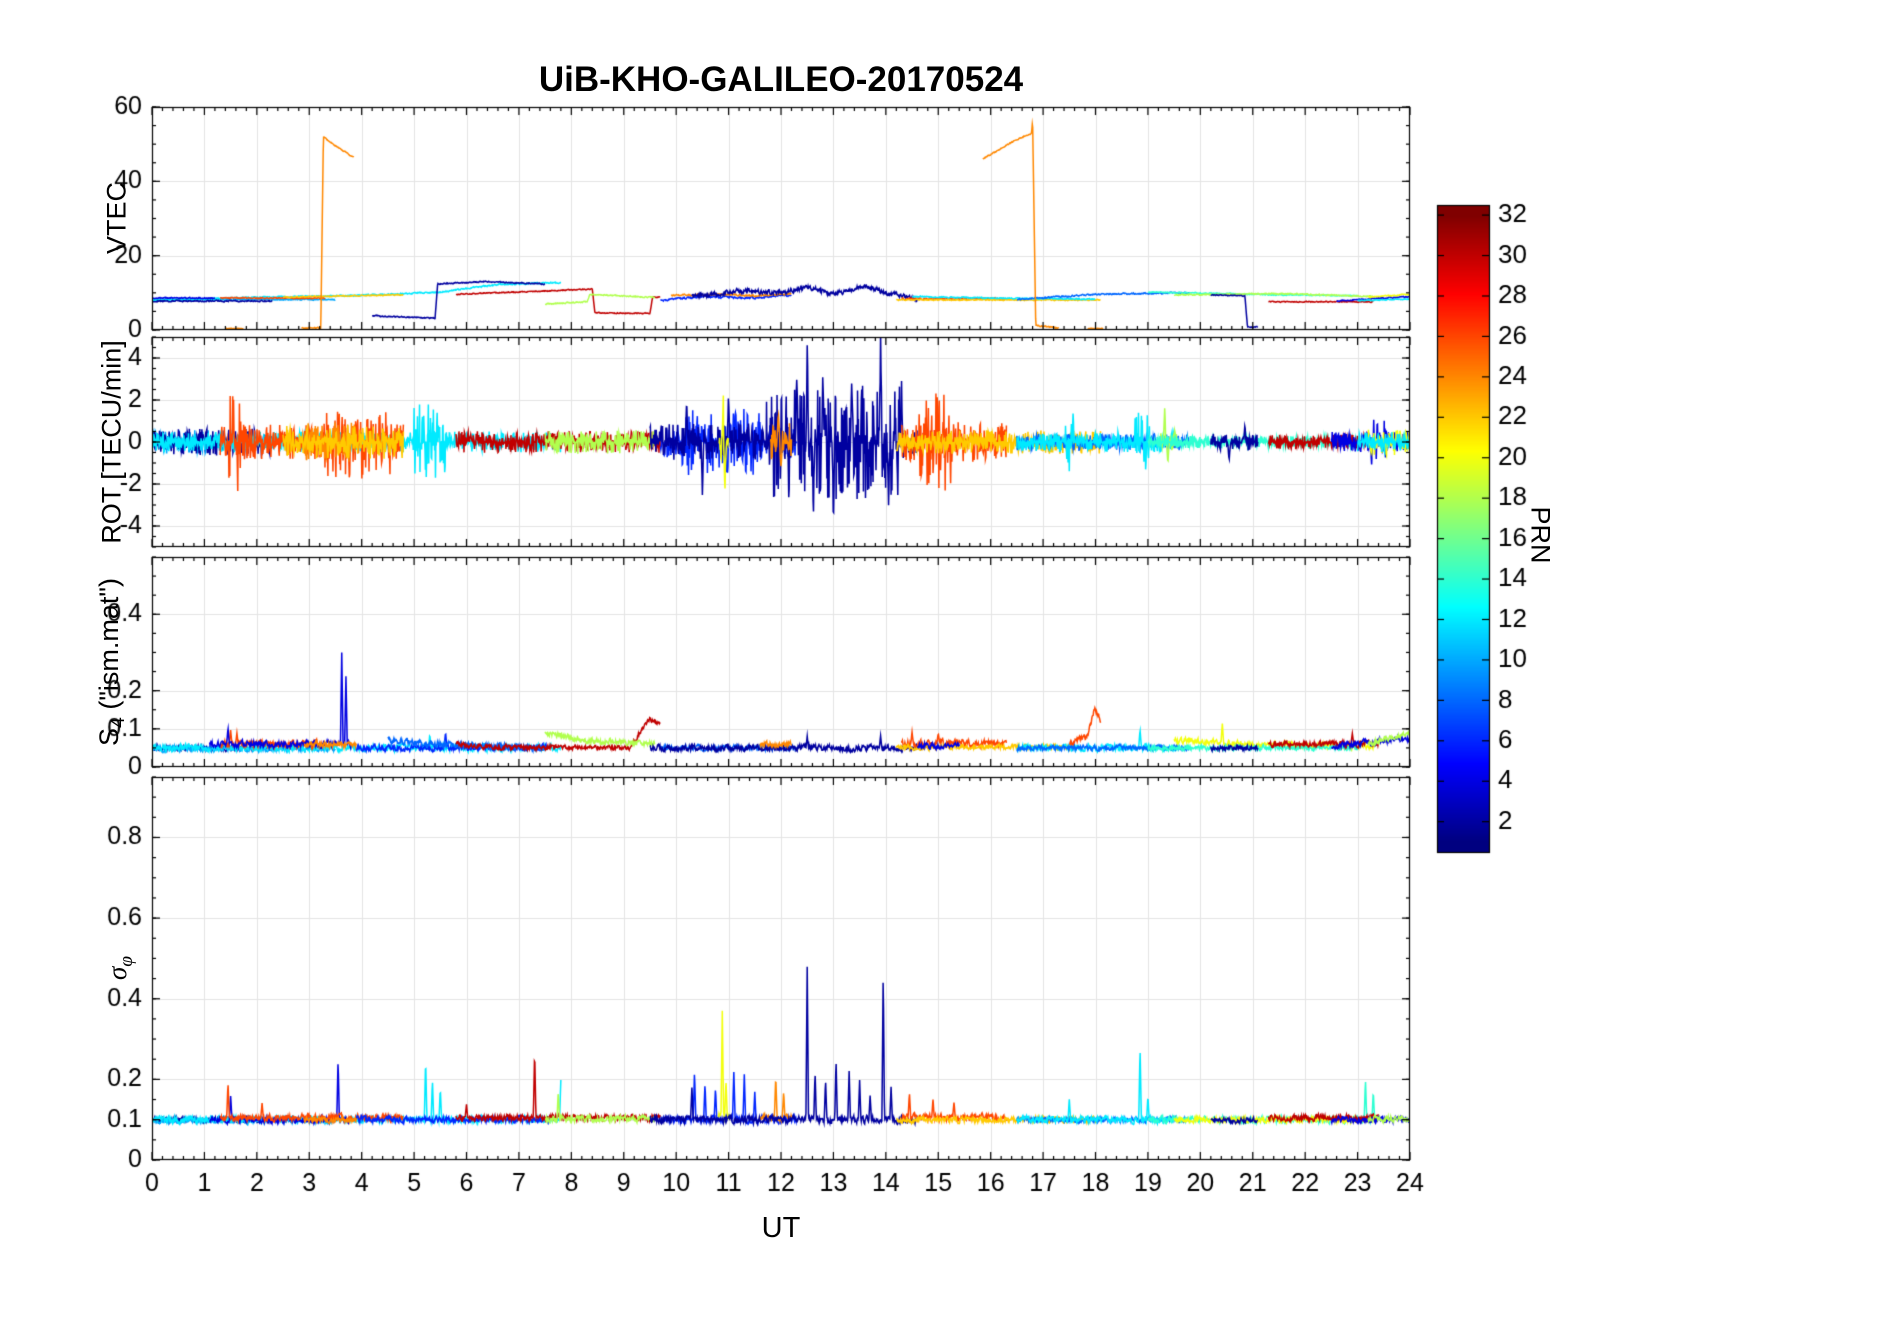  I want to click on vtec-axis-label: VTEC, so click(117, 218).